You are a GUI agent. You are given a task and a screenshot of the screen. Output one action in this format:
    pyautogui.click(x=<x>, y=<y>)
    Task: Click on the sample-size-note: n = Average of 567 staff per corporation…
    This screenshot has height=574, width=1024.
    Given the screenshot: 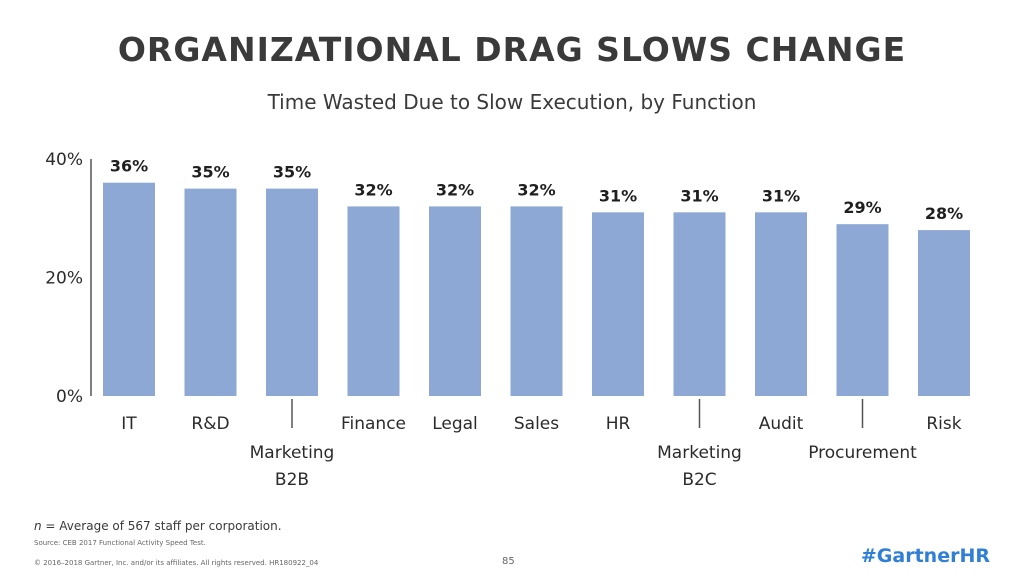 What is the action you would take?
    pyautogui.click(x=158, y=526)
    